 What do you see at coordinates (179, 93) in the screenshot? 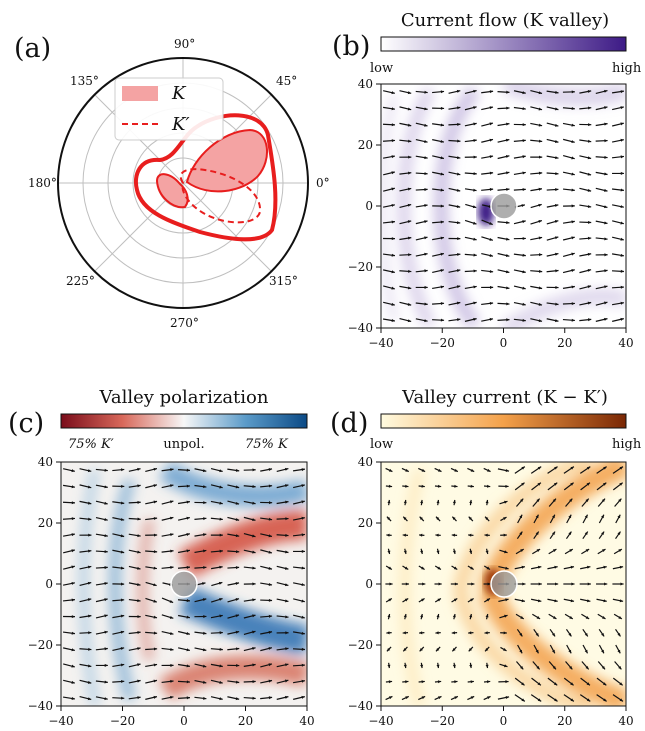
I see `legend-k-label: K` at bounding box center [179, 93].